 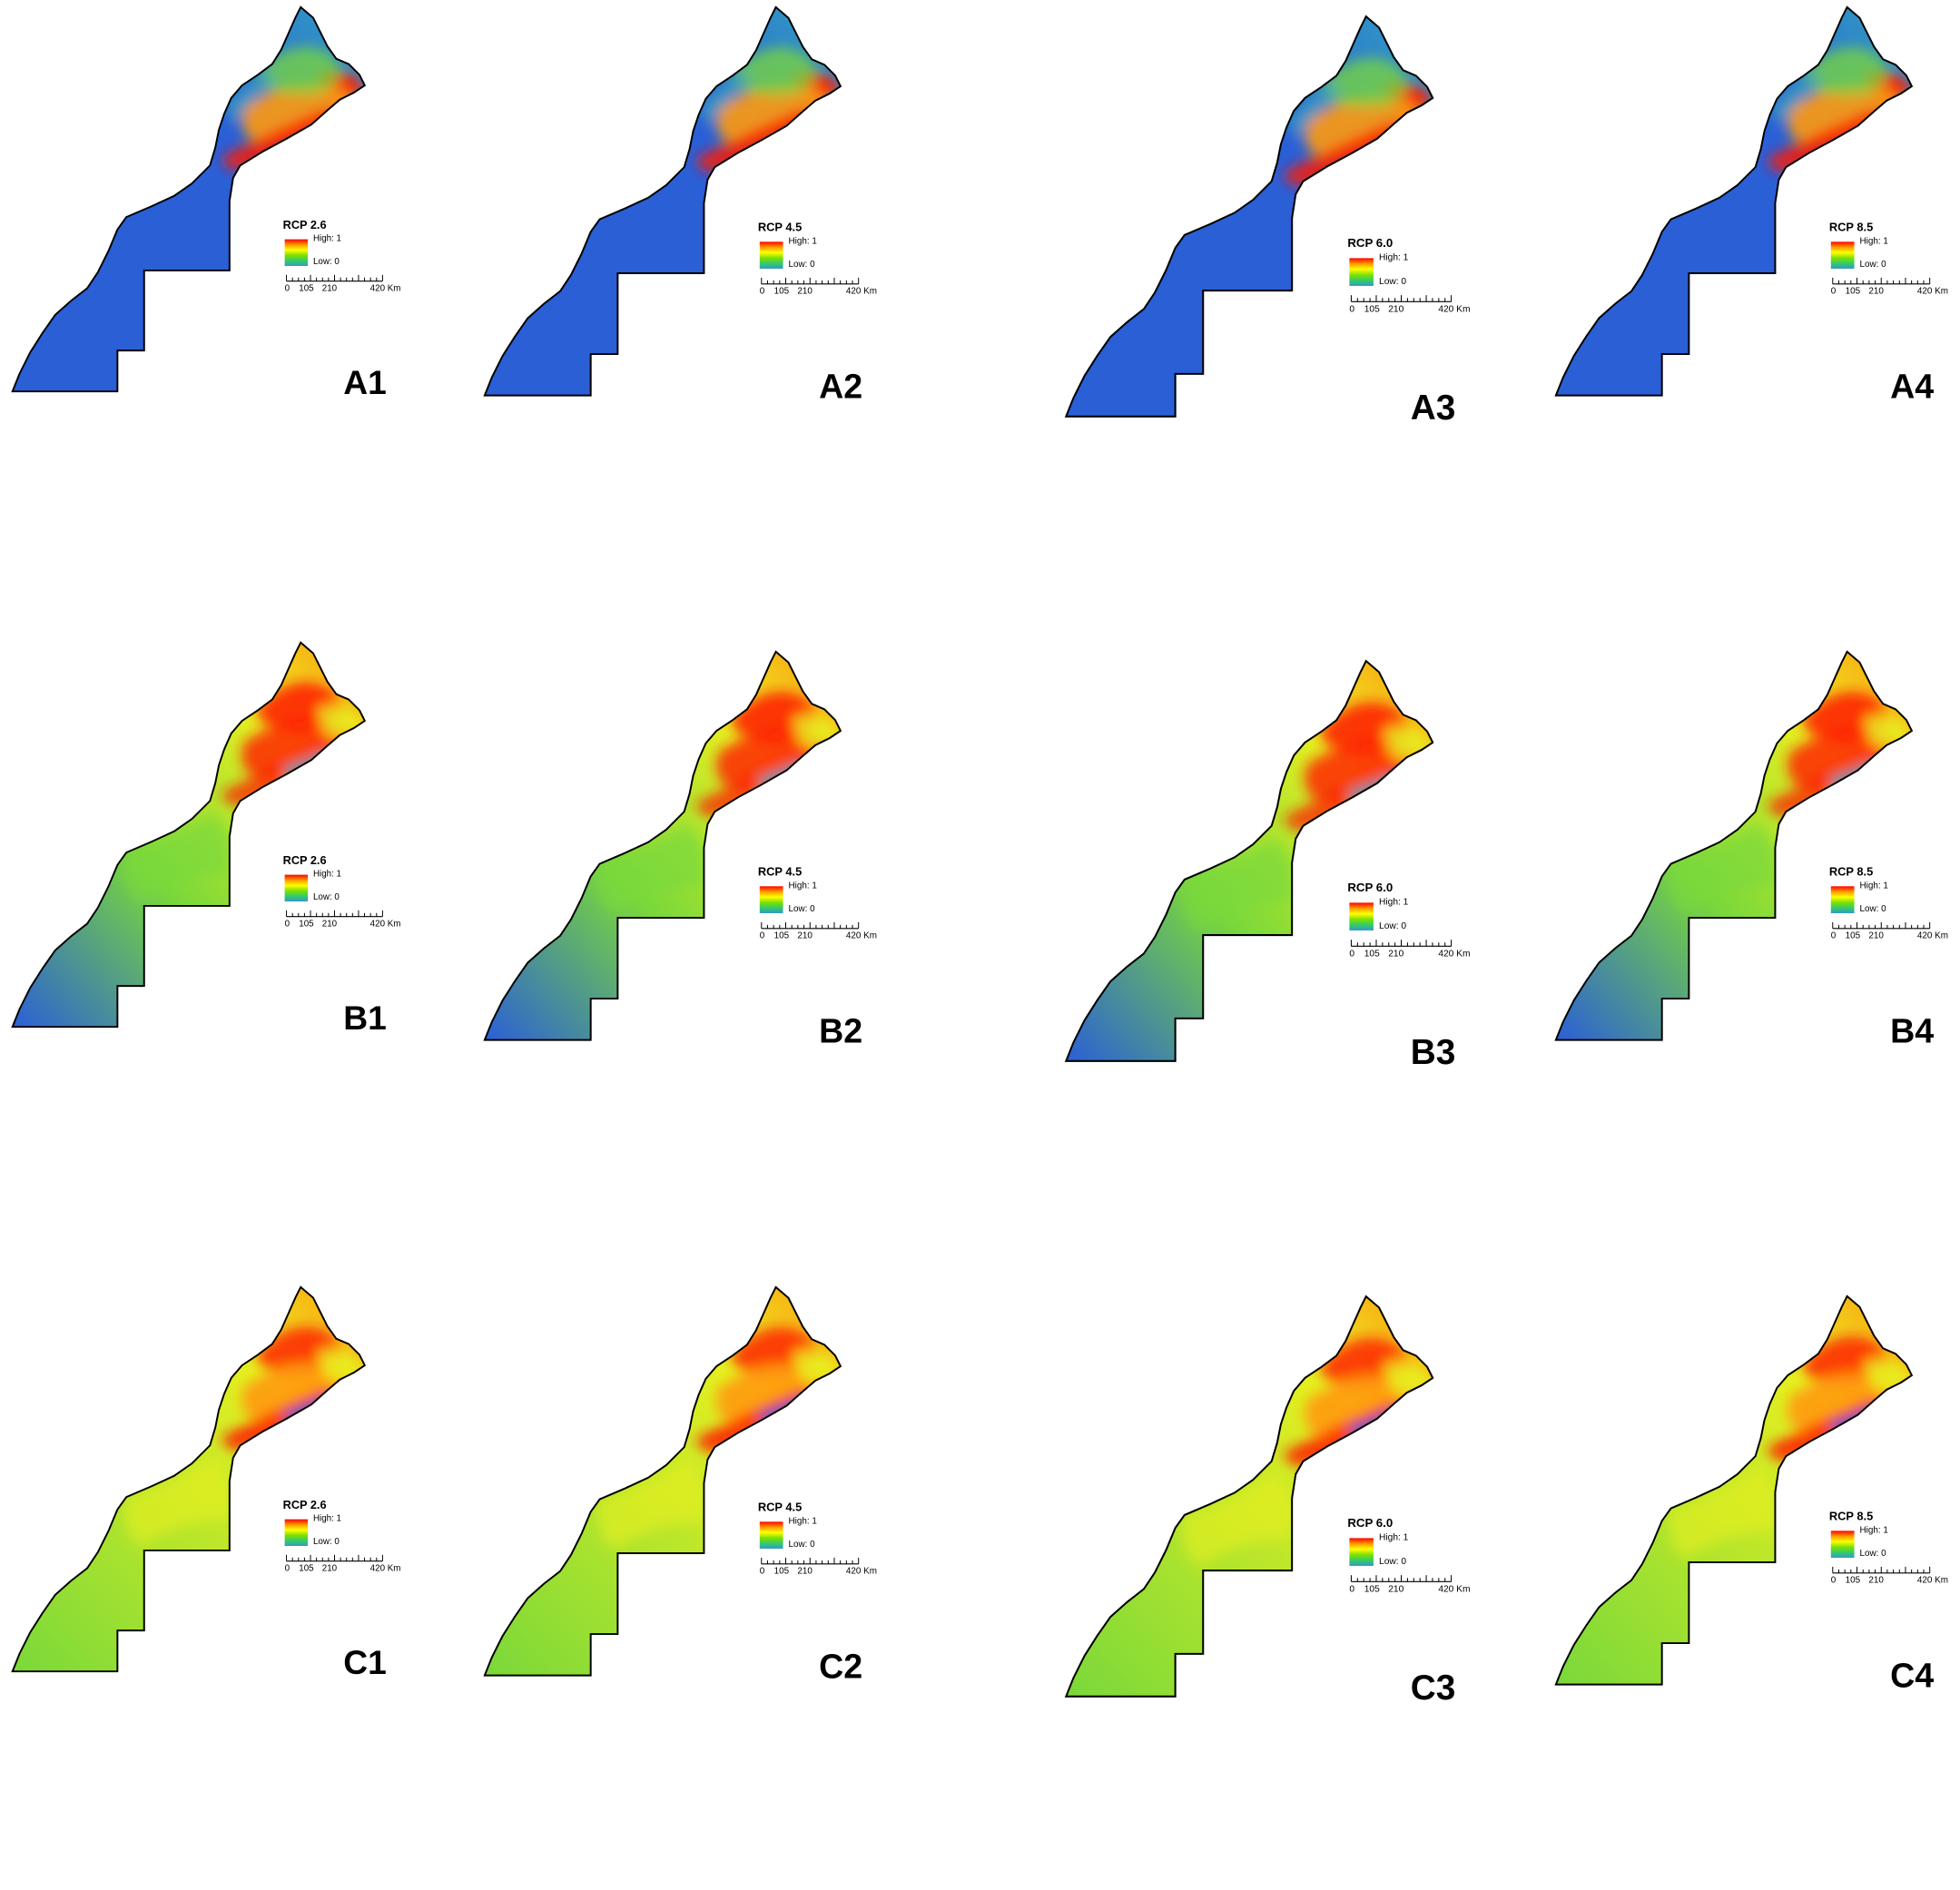 What do you see at coordinates (1892, 1555) in the screenshot?
I see `map-legend: RCP 8.5 High: 1 Low: 0 0 105 210 420 Km` at bounding box center [1892, 1555].